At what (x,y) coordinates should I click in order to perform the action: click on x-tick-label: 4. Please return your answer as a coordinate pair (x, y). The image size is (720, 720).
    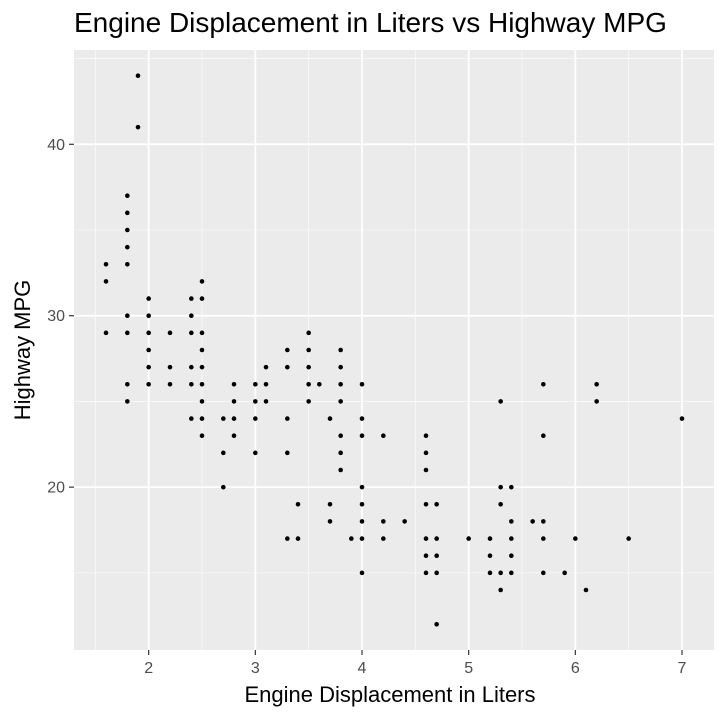
    Looking at the image, I should click on (362, 668).